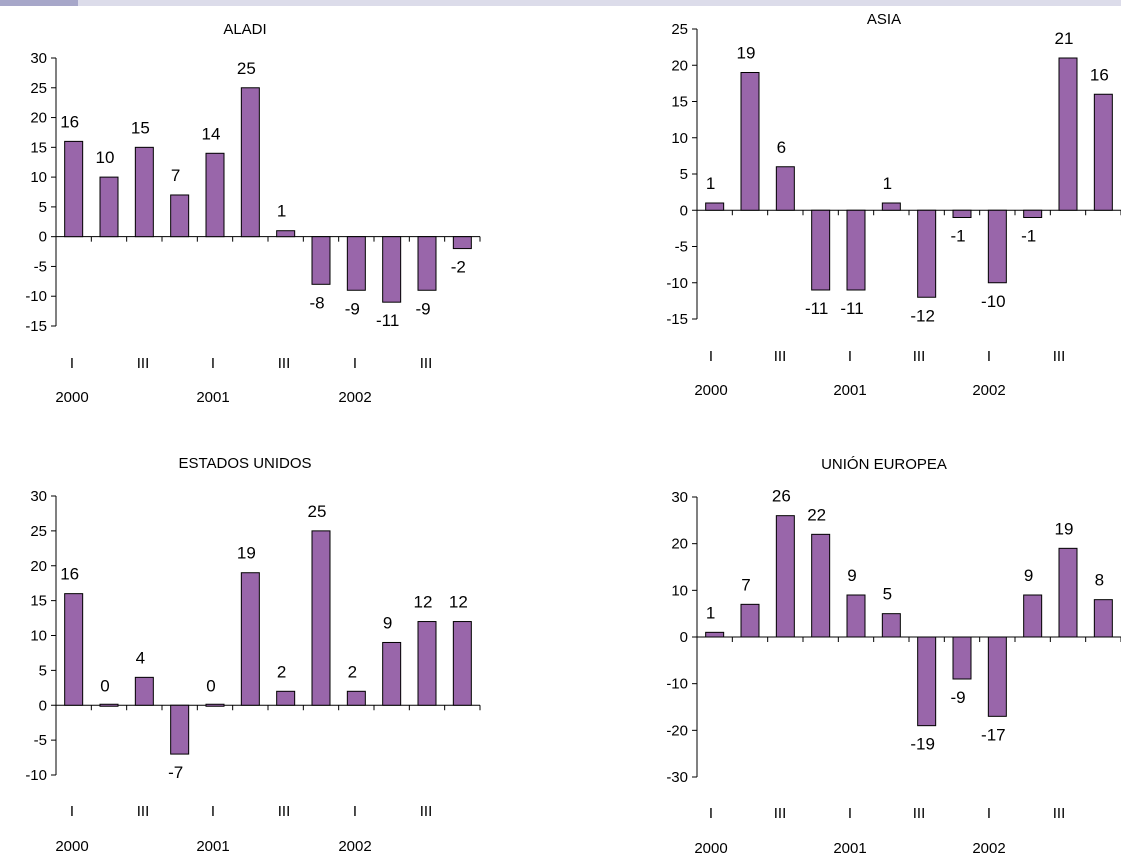 This screenshot has height=858, width=1121. What do you see at coordinates (993, 734) in the screenshot?
I see `data-label: -17` at bounding box center [993, 734].